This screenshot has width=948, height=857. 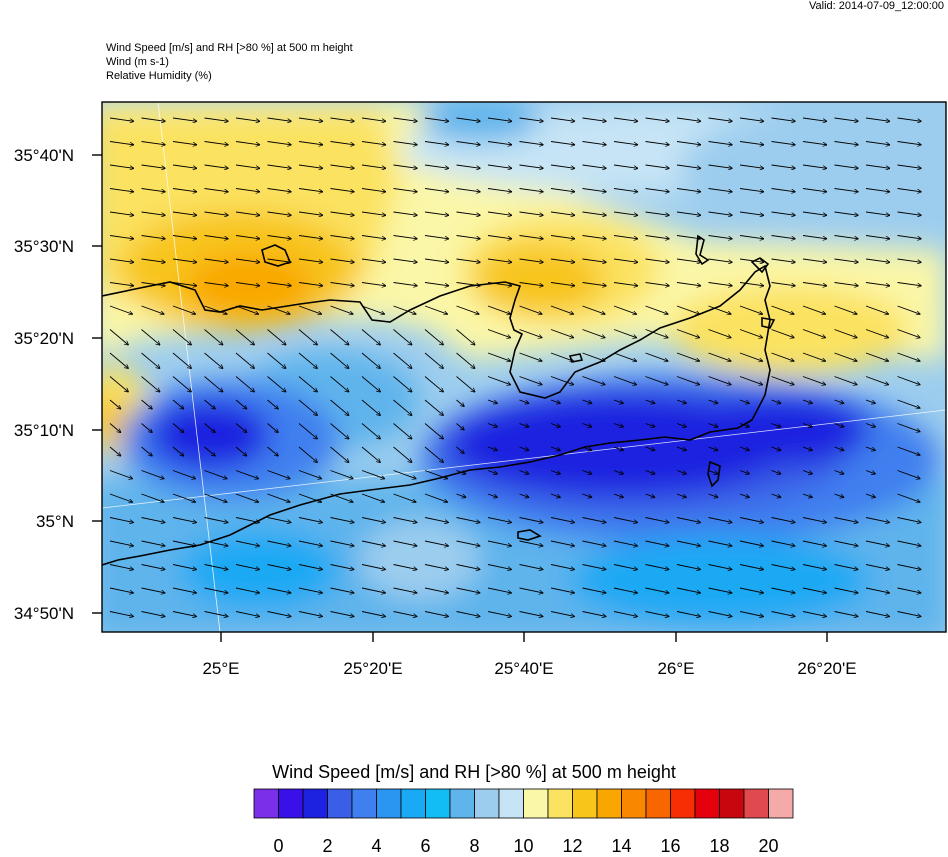 What do you see at coordinates (425, 846) in the screenshot?
I see `colorbar-tick-label: 6` at bounding box center [425, 846].